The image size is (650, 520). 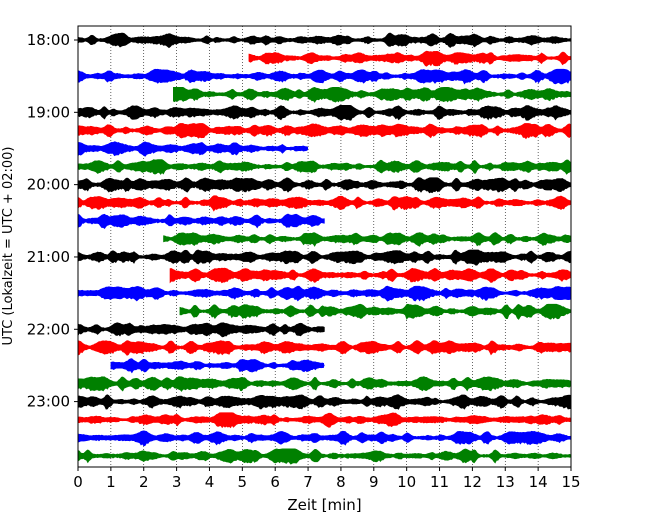 I want to click on x-tick-label: 8, so click(x=341, y=482).